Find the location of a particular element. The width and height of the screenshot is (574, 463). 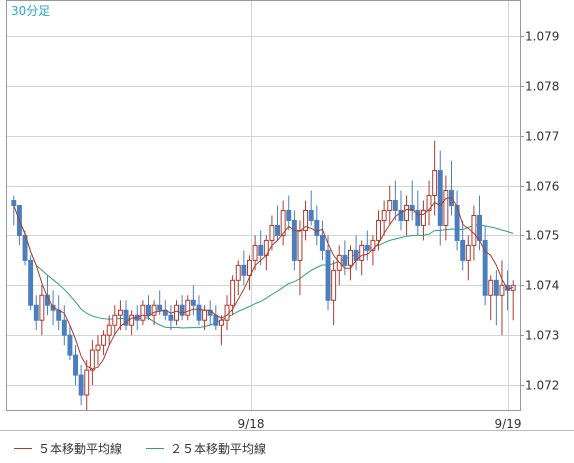

x-tick-label-9-19: 9/19 is located at coordinates (508, 424).